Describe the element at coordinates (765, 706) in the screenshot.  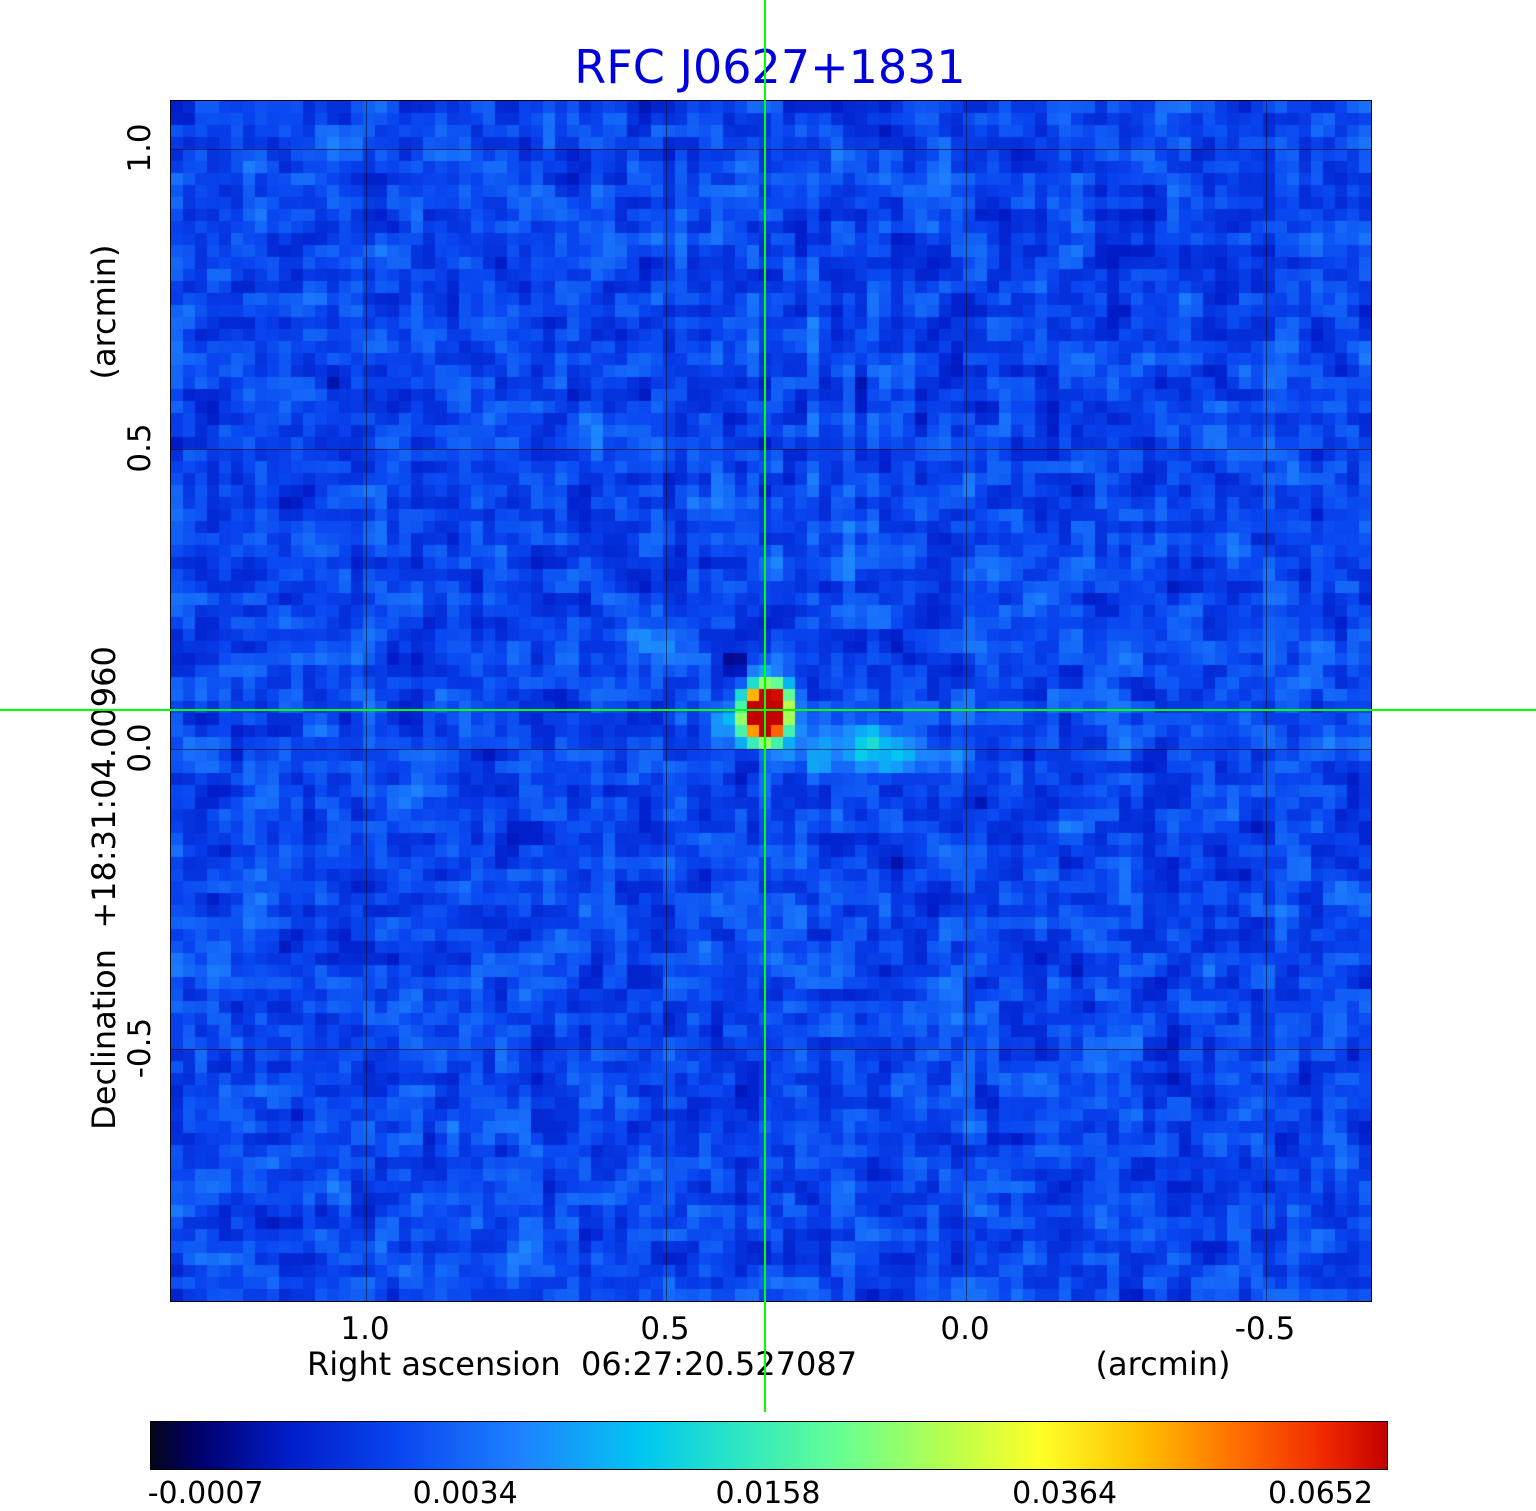
I see `crosshair-vertical-line` at that location.